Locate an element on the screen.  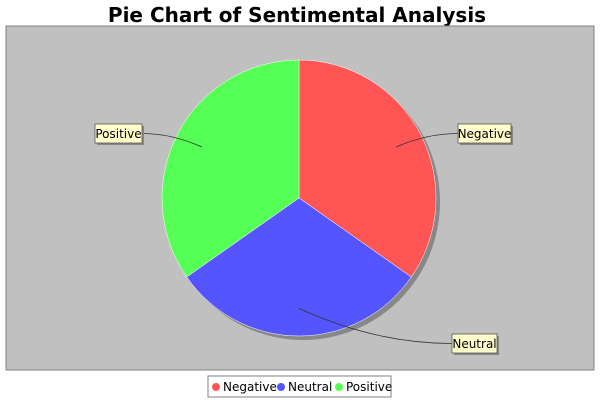
legend-item-neutral: Neutral is located at coordinates (304, 387).